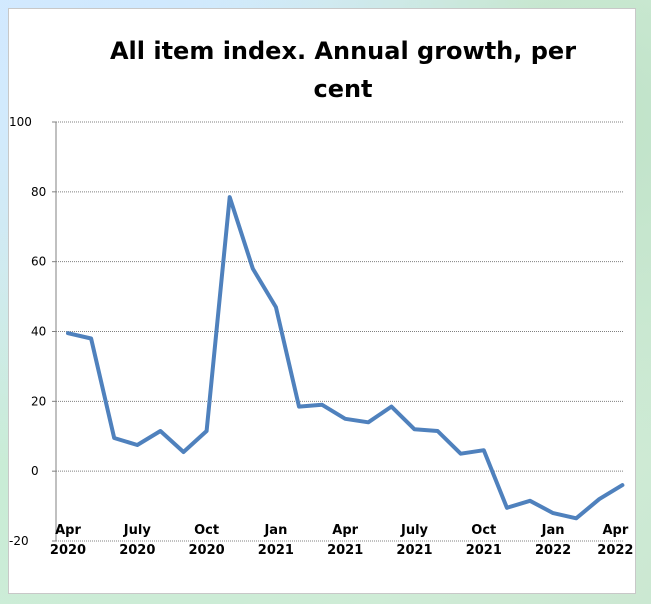 This screenshot has width=651, height=604. What do you see at coordinates (35, 471) in the screenshot?
I see `y-tick-label: 0` at bounding box center [35, 471].